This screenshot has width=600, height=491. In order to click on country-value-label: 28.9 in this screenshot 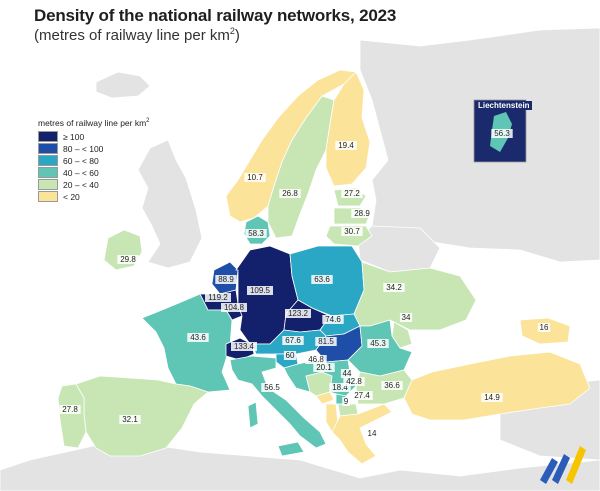, I will do `click(362, 213)`.